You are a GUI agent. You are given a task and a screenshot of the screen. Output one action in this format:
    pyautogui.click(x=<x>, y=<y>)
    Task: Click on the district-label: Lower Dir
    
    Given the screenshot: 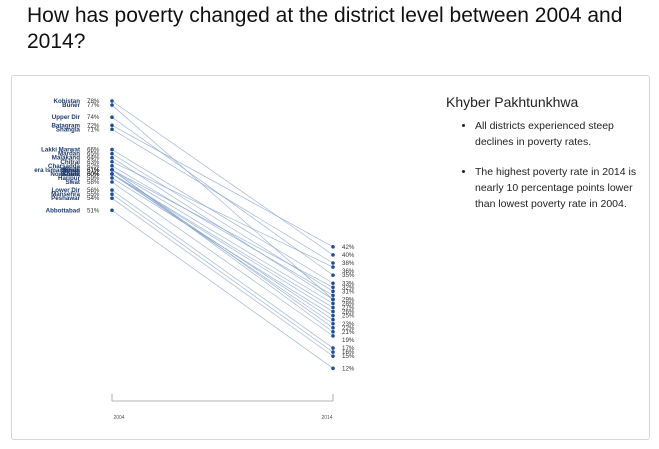 What is the action you would take?
    pyautogui.click(x=65, y=190)
    